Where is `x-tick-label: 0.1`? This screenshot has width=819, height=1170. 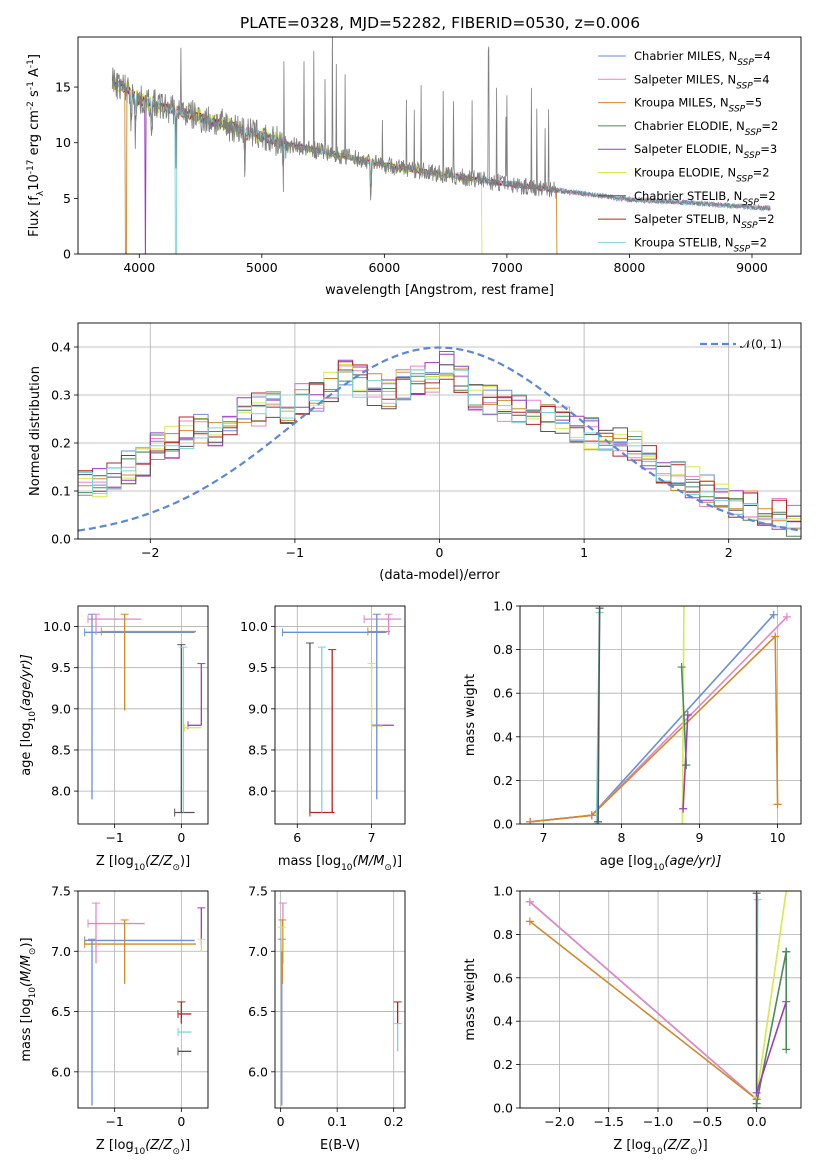
x-tick-label: 0.1 is located at coordinates (337, 1121).